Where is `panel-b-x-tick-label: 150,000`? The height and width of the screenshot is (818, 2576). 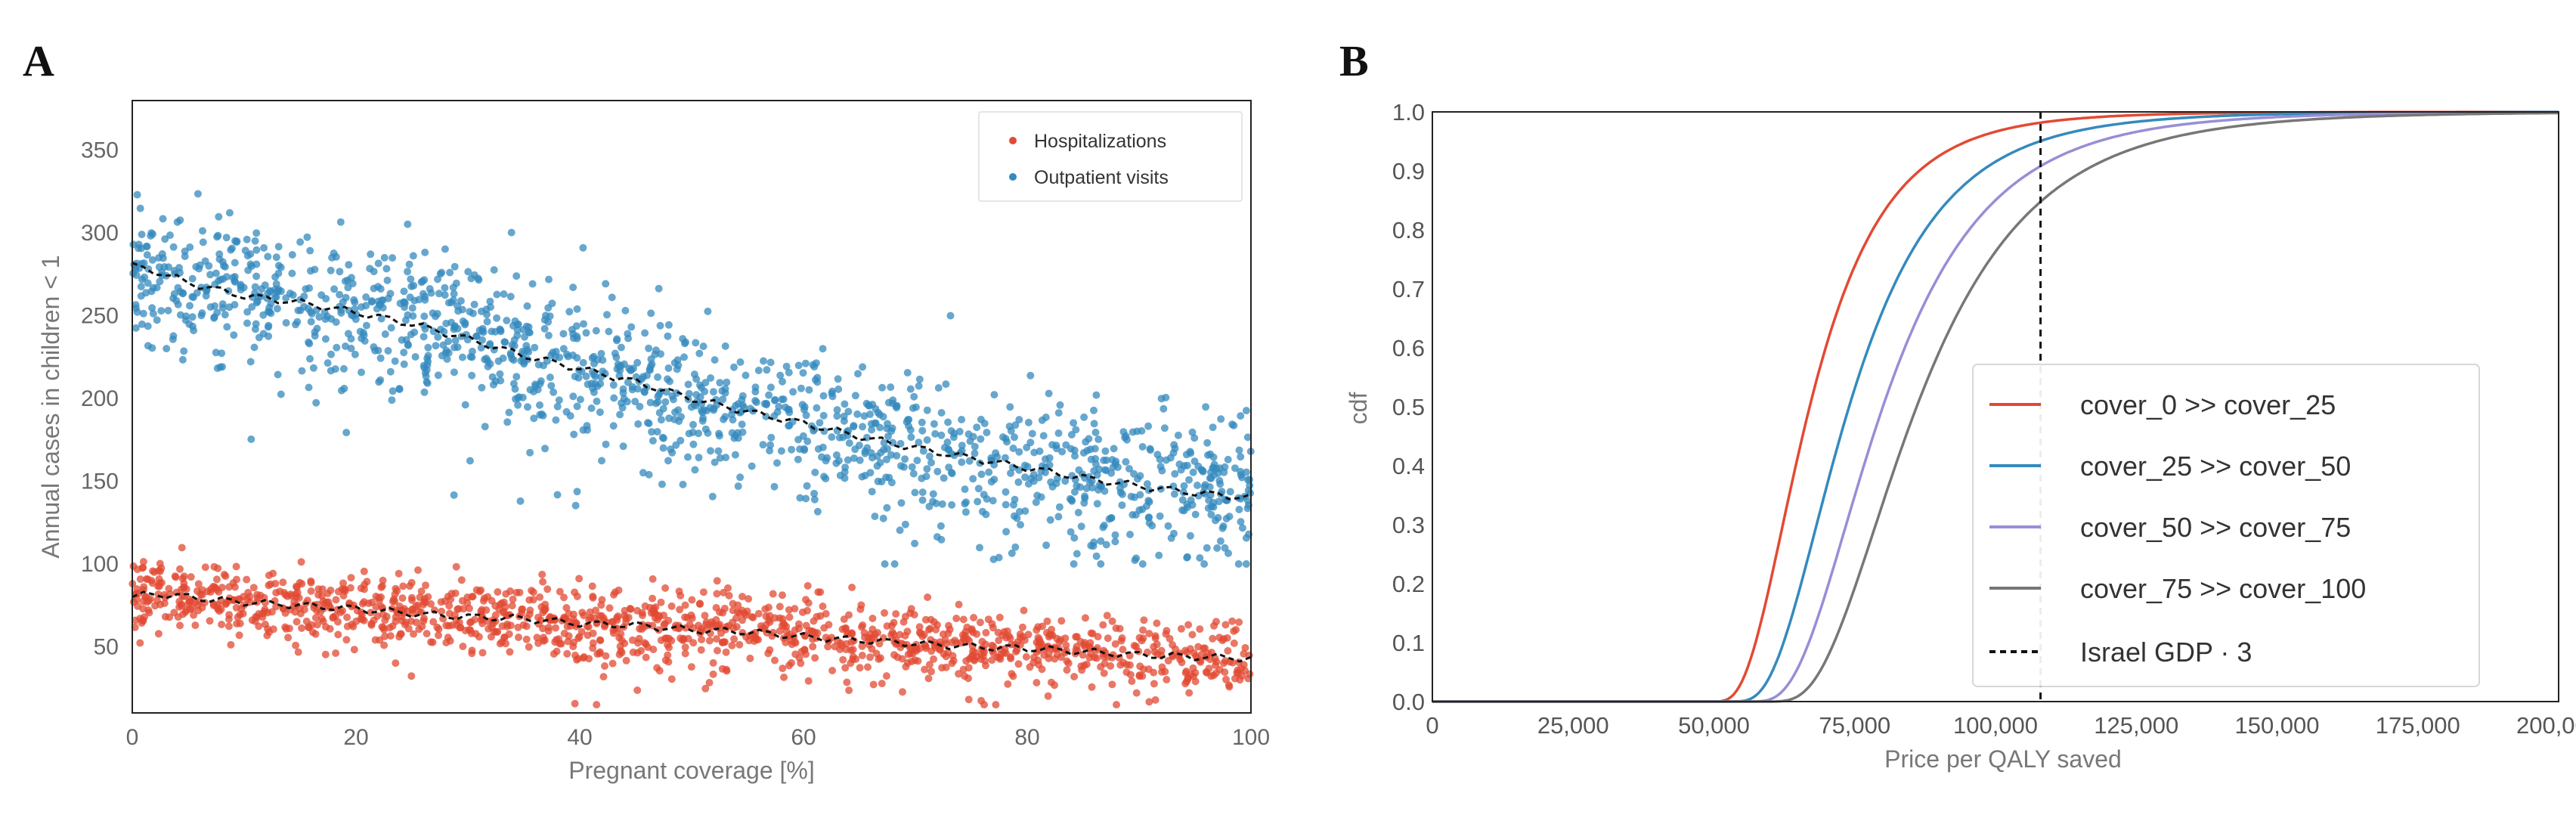
panel-b-x-tick-label: 150,000 is located at coordinates (2276, 725).